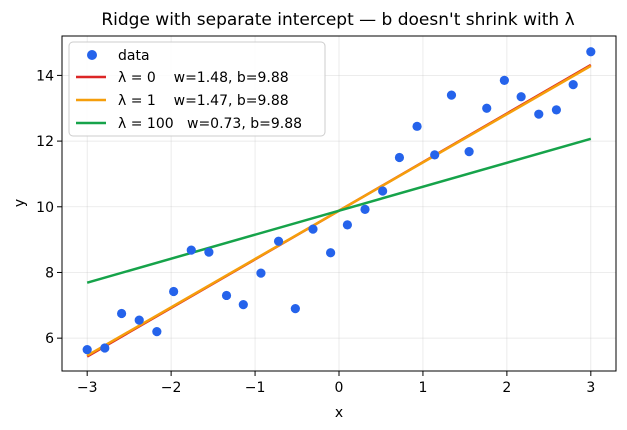  Describe the element at coordinates (590, 388) in the screenshot. I see `x-tick-label: 3` at that location.